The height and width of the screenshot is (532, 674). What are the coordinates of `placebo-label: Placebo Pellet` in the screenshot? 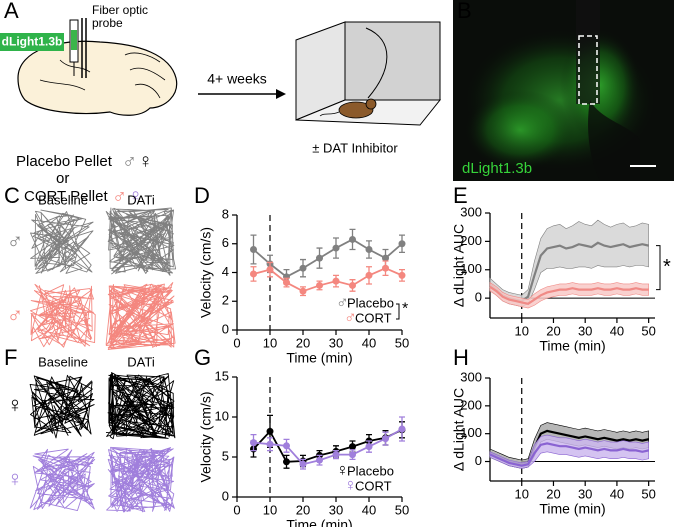 It's located at (64, 161).